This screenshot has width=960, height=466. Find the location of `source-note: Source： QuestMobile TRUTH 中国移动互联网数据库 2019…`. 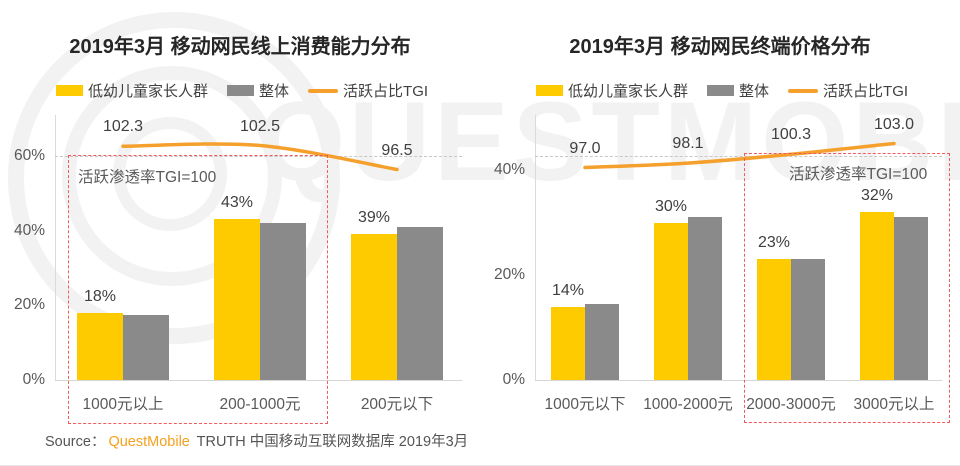

source-note: Source： QuestMobile TRUTH 中国移动互联网数据库 2019… is located at coordinates (256, 440).